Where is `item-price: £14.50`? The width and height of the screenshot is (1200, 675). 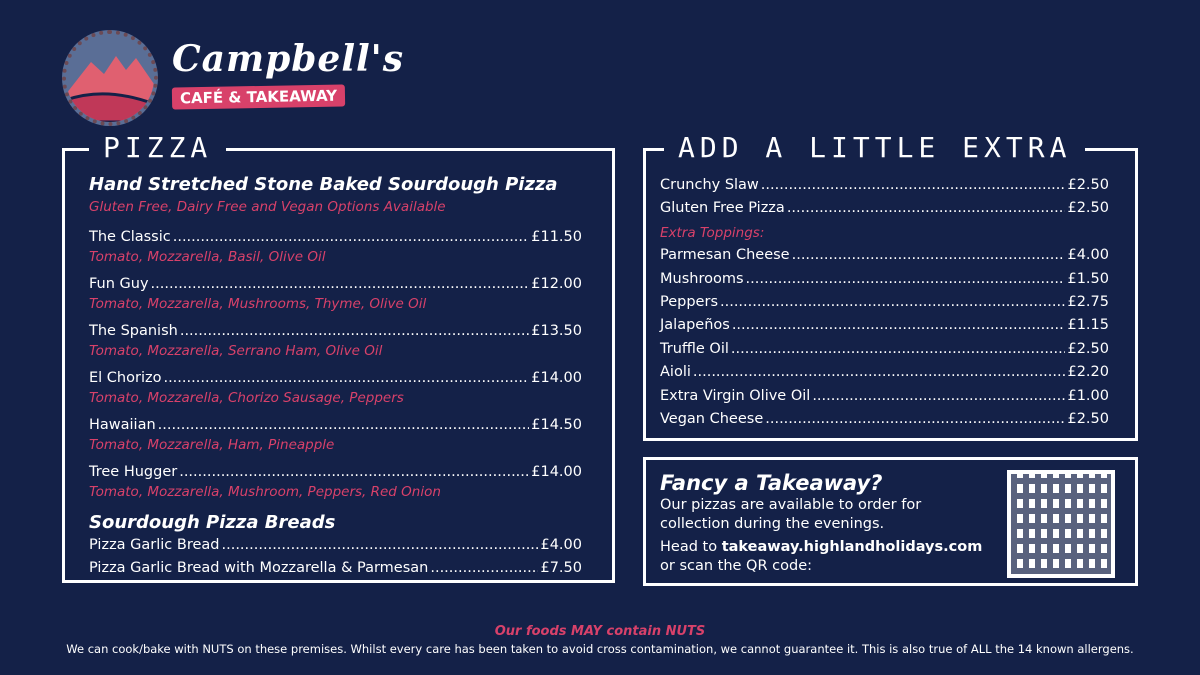 item-price: £14.50 is located at coordinates (556, 425).